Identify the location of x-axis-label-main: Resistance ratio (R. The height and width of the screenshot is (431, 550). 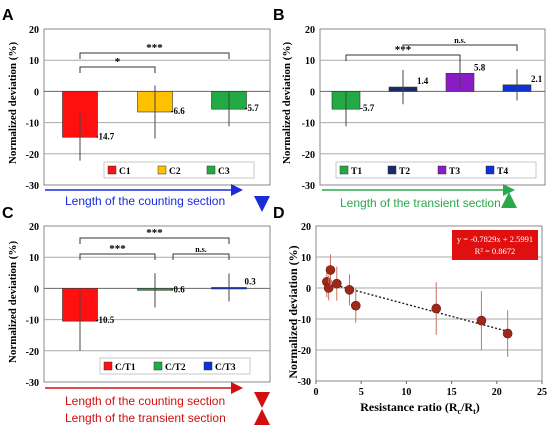
(409, 407).